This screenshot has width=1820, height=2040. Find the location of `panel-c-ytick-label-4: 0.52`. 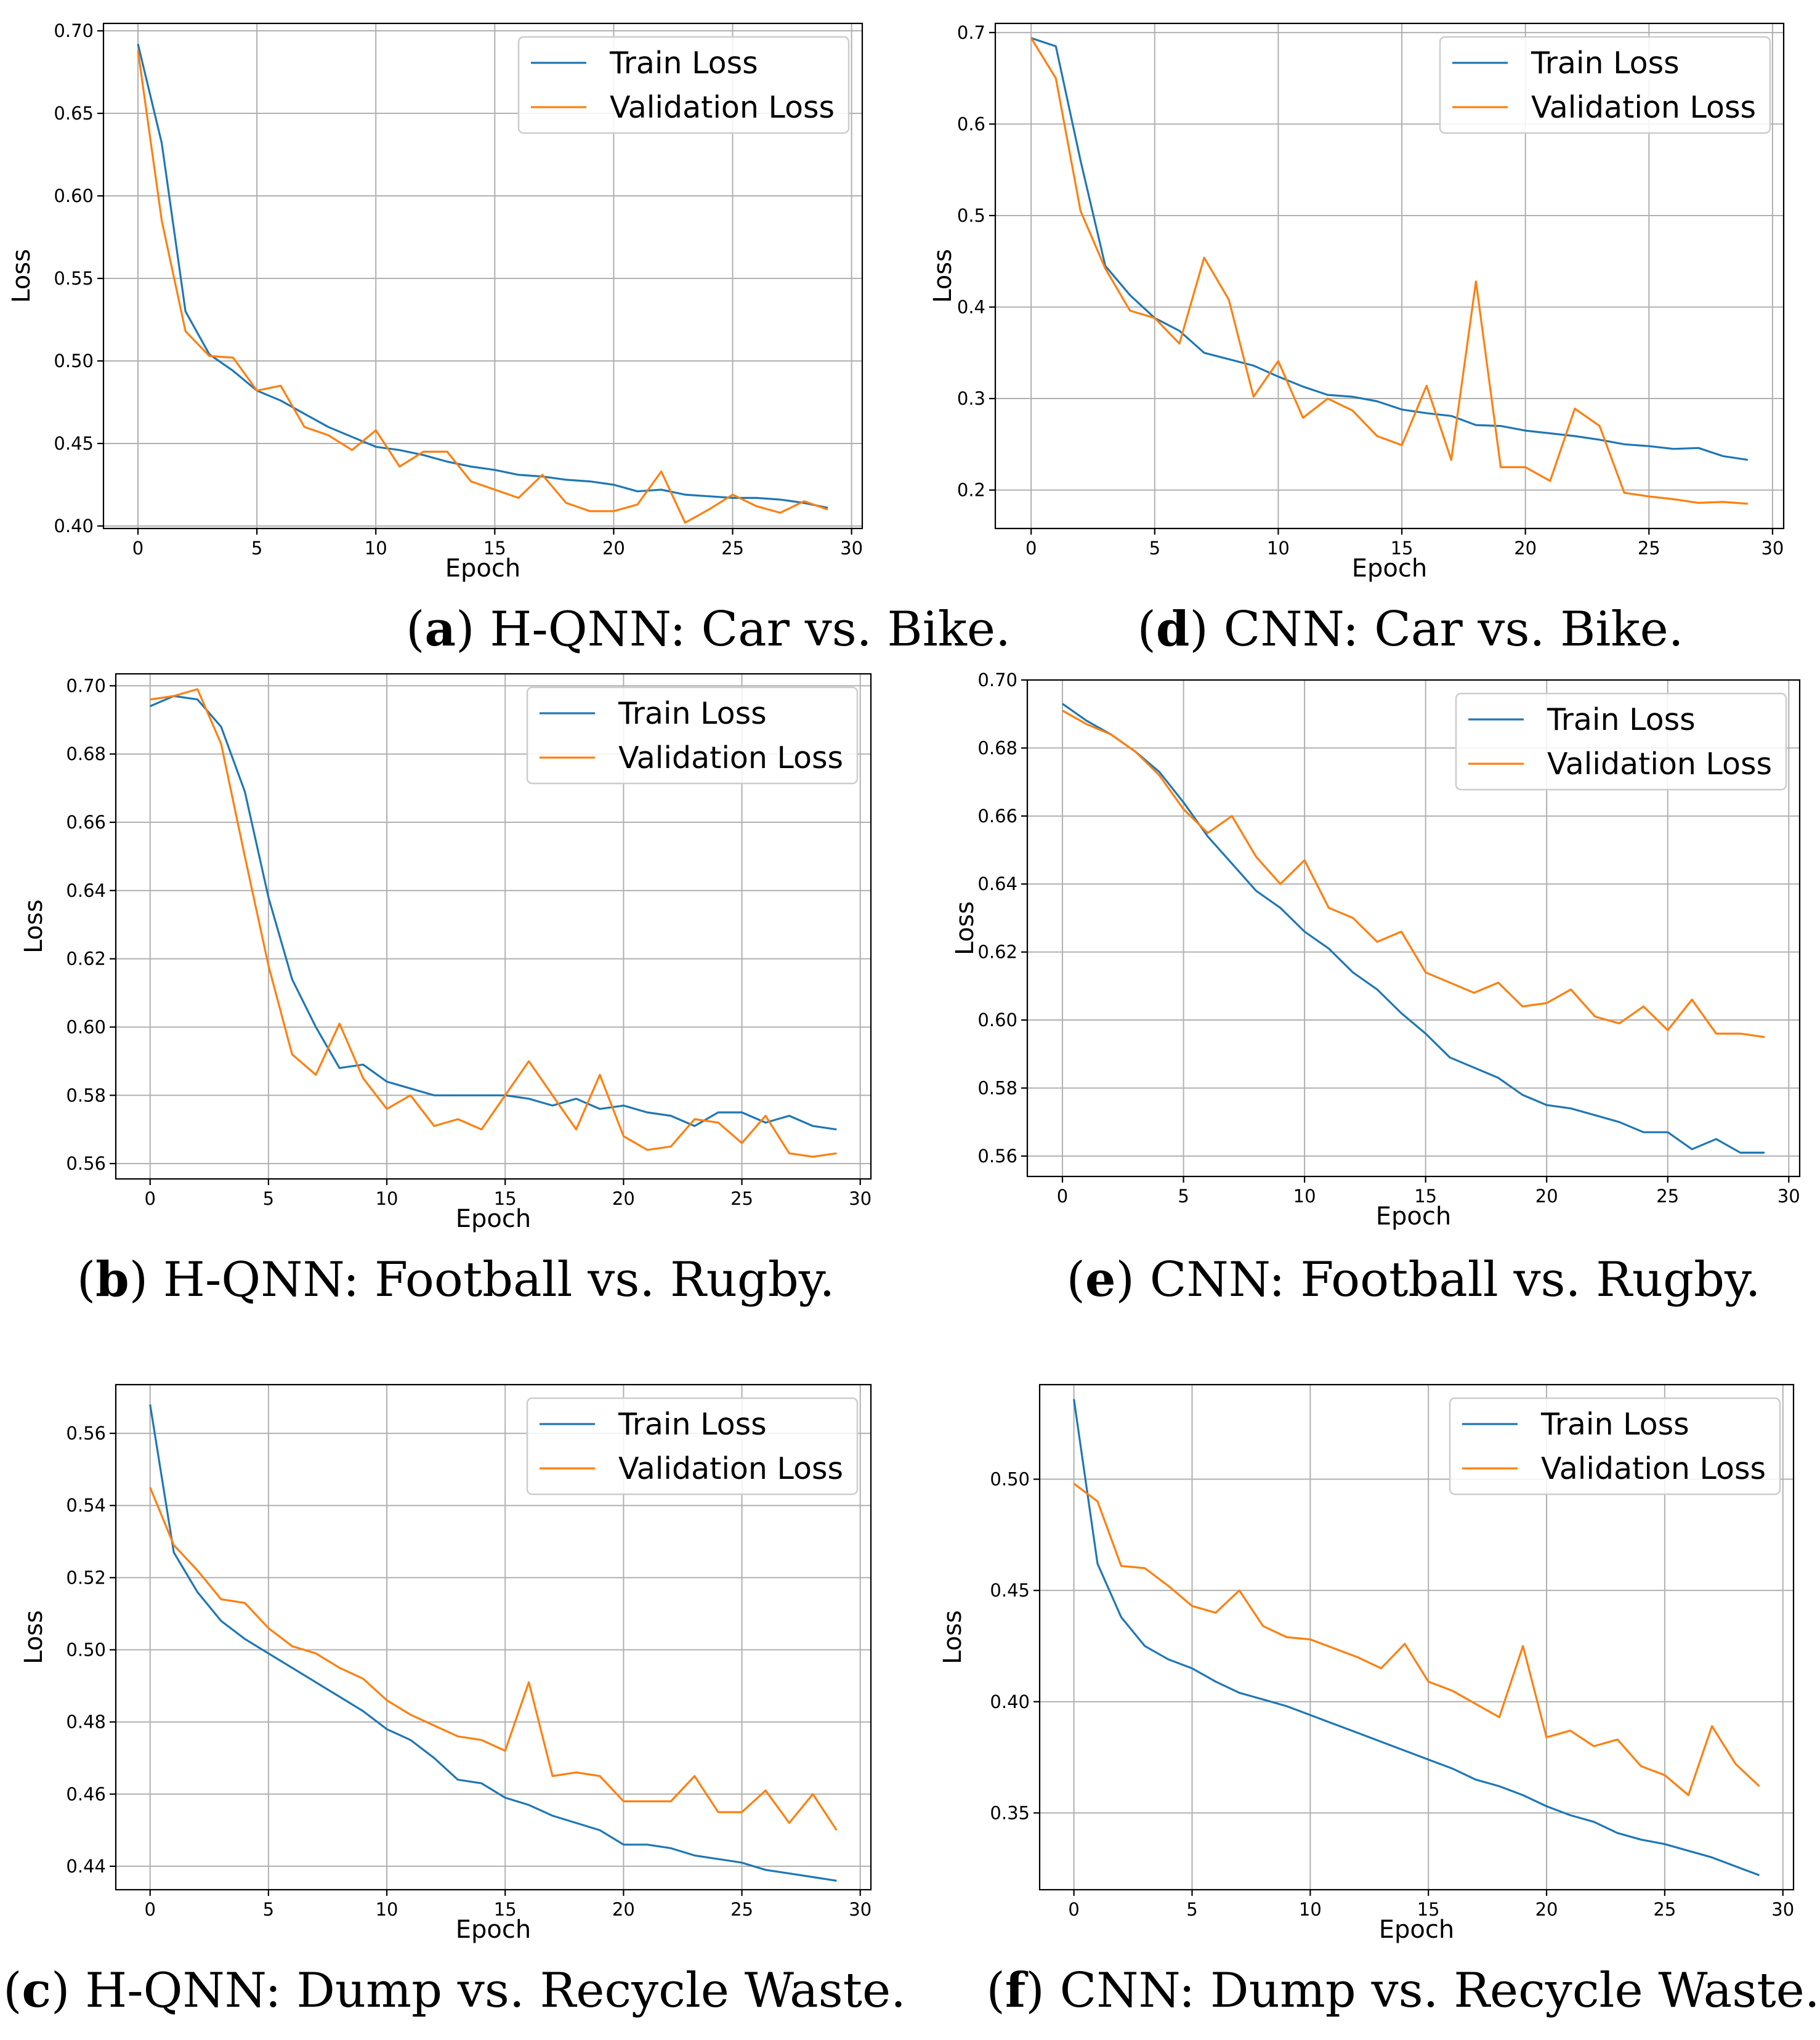

panel-c-ytick-label-4: 0.52 is located at coordinates (86, 1577).